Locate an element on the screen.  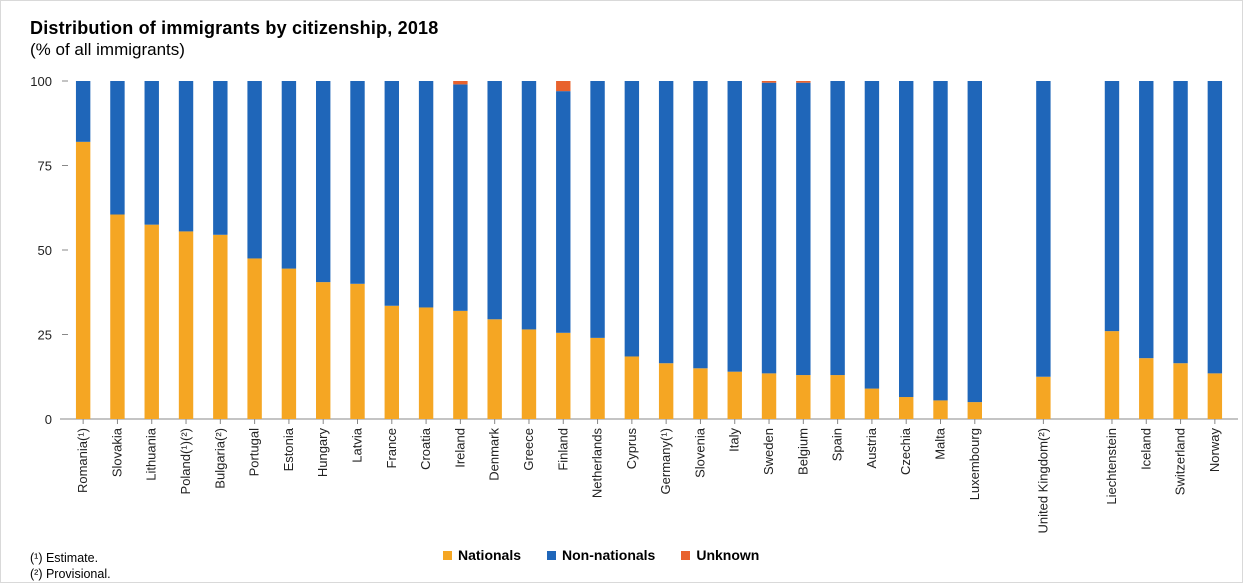
bar-nationals-switzerland is located at coordinates (1180, 391).